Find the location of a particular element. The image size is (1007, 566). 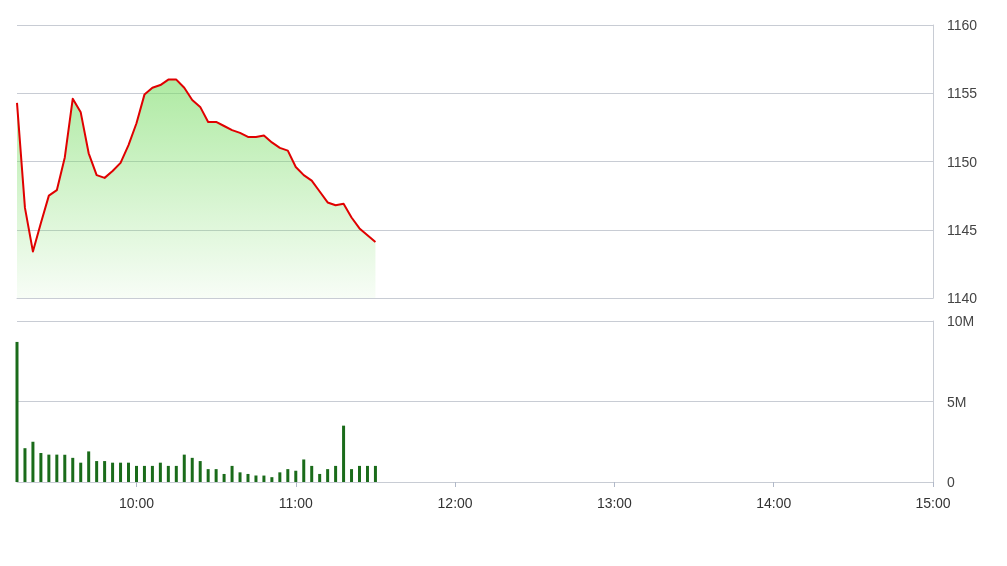

y-tick-label: 1140 is located at coordinates (962, 298).